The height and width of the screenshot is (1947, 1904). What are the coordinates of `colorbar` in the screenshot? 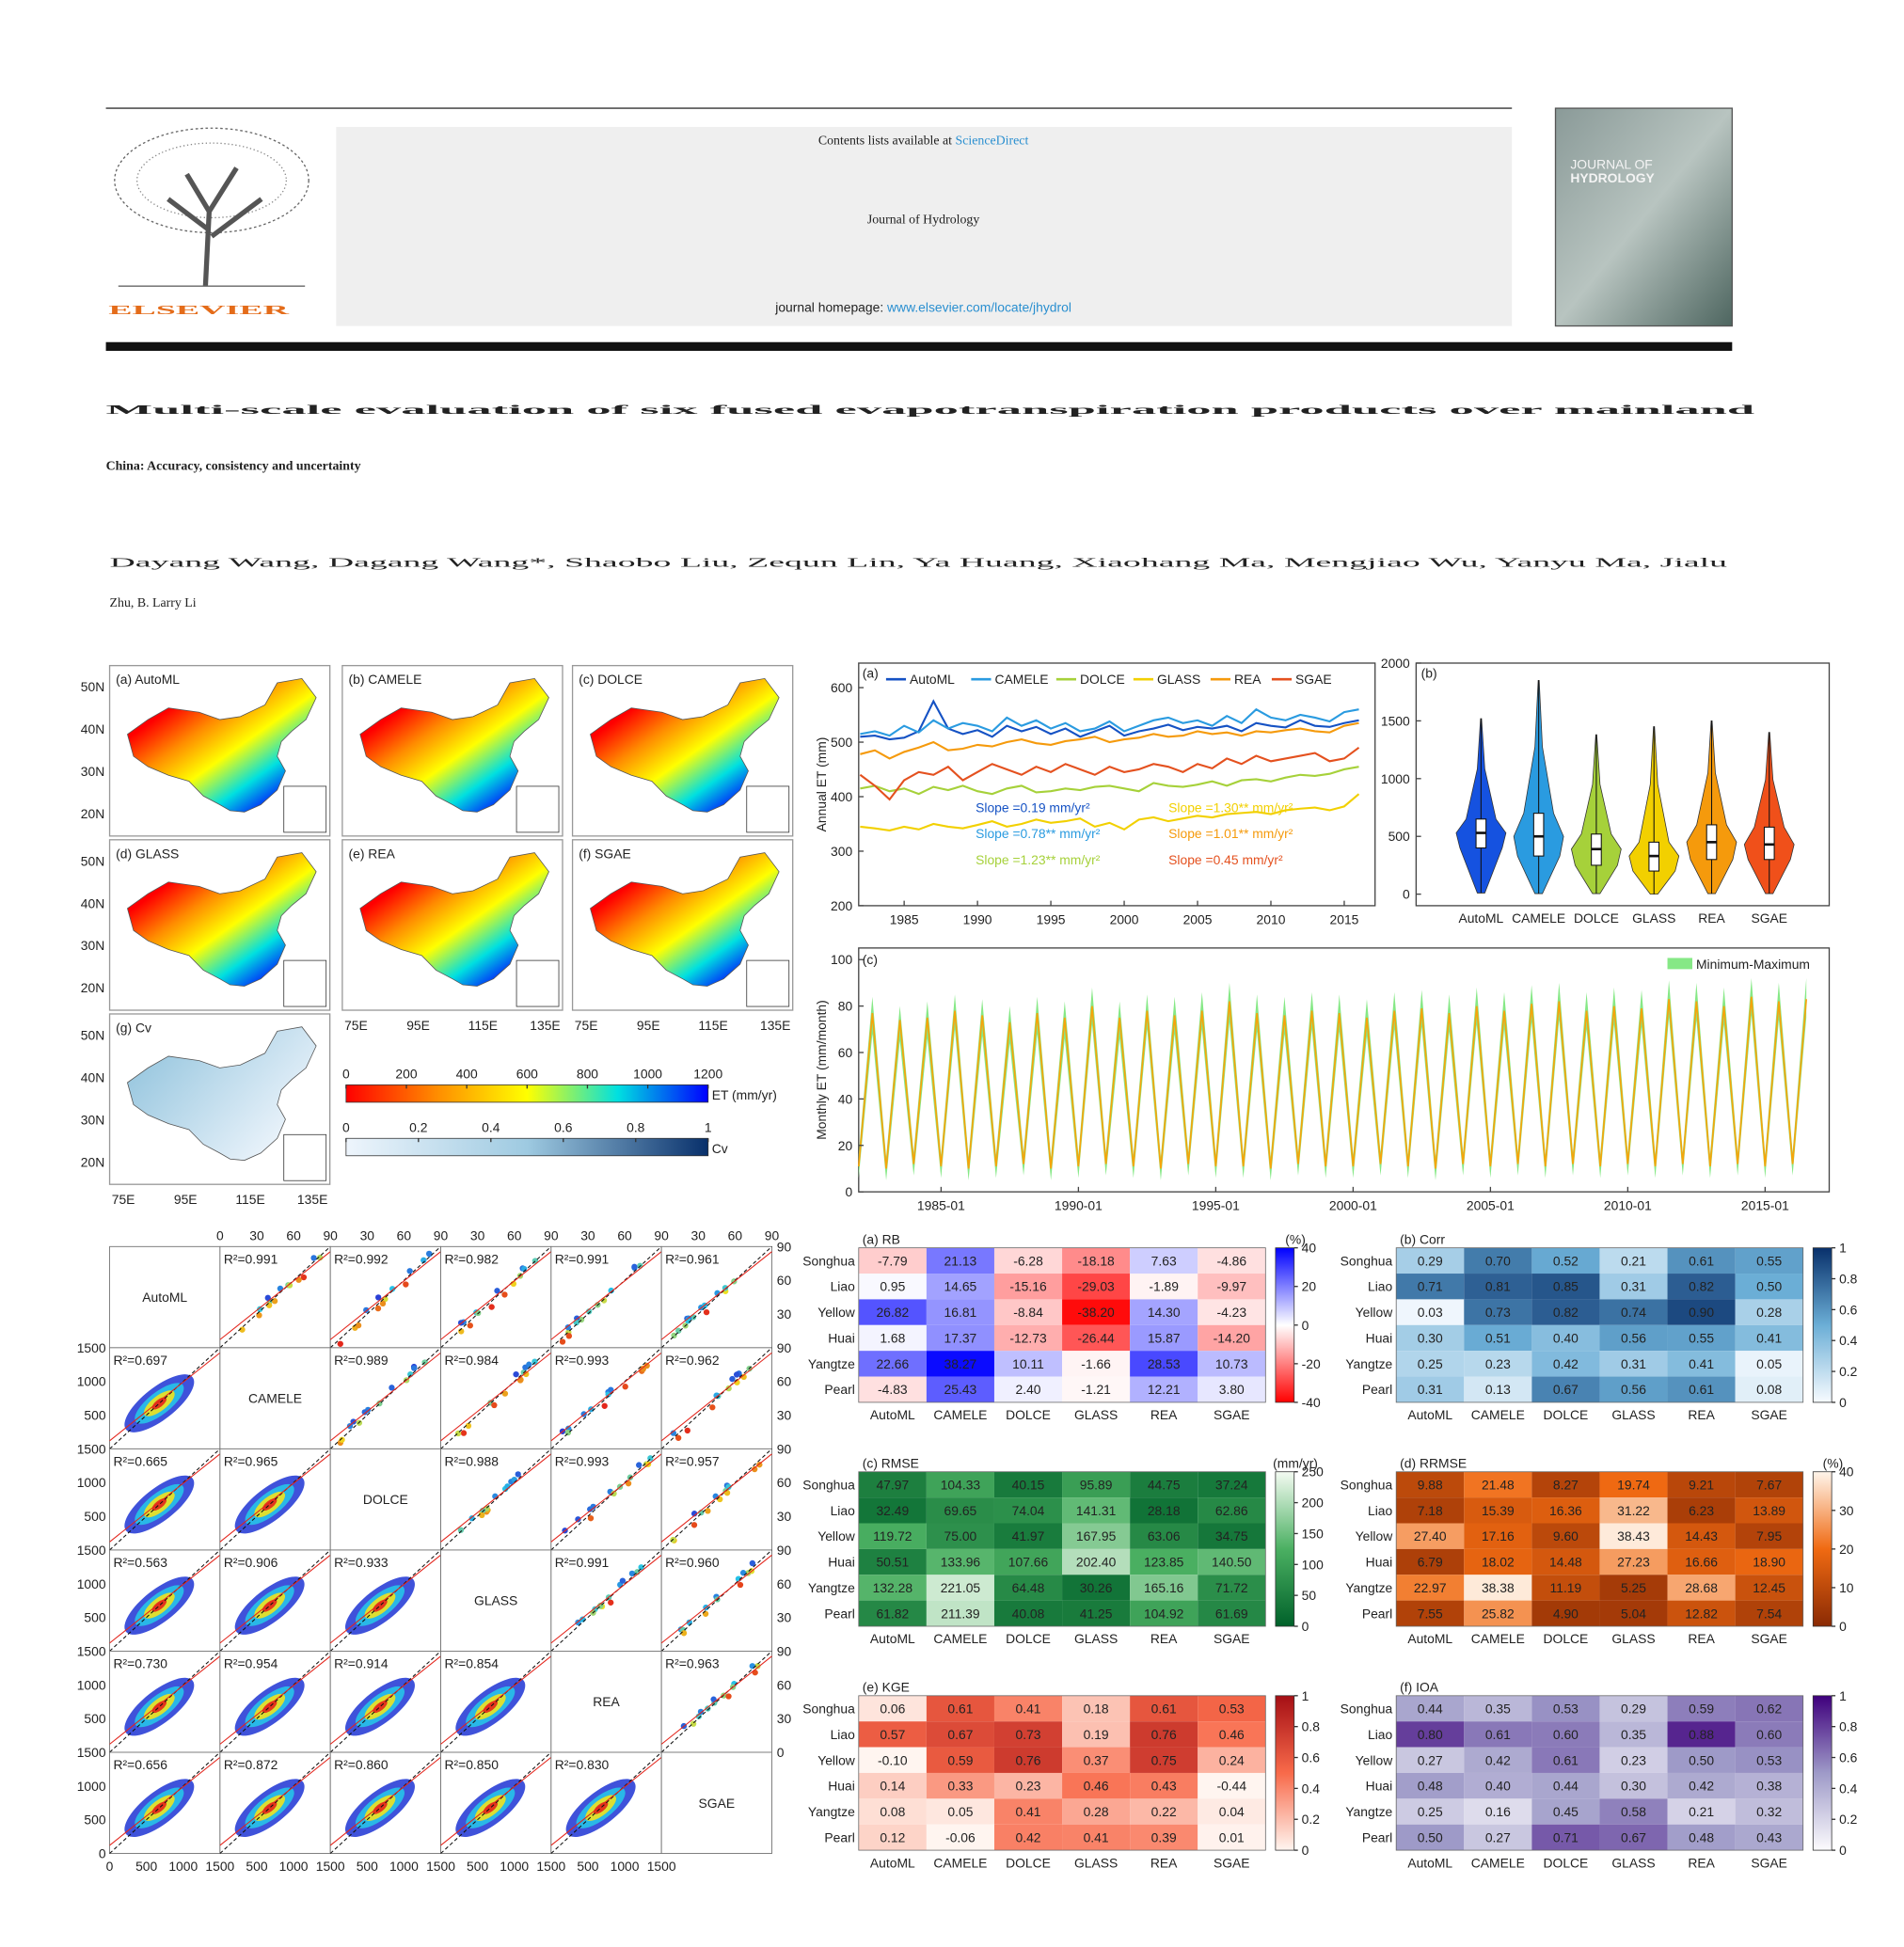 It's located at (527, 1147).